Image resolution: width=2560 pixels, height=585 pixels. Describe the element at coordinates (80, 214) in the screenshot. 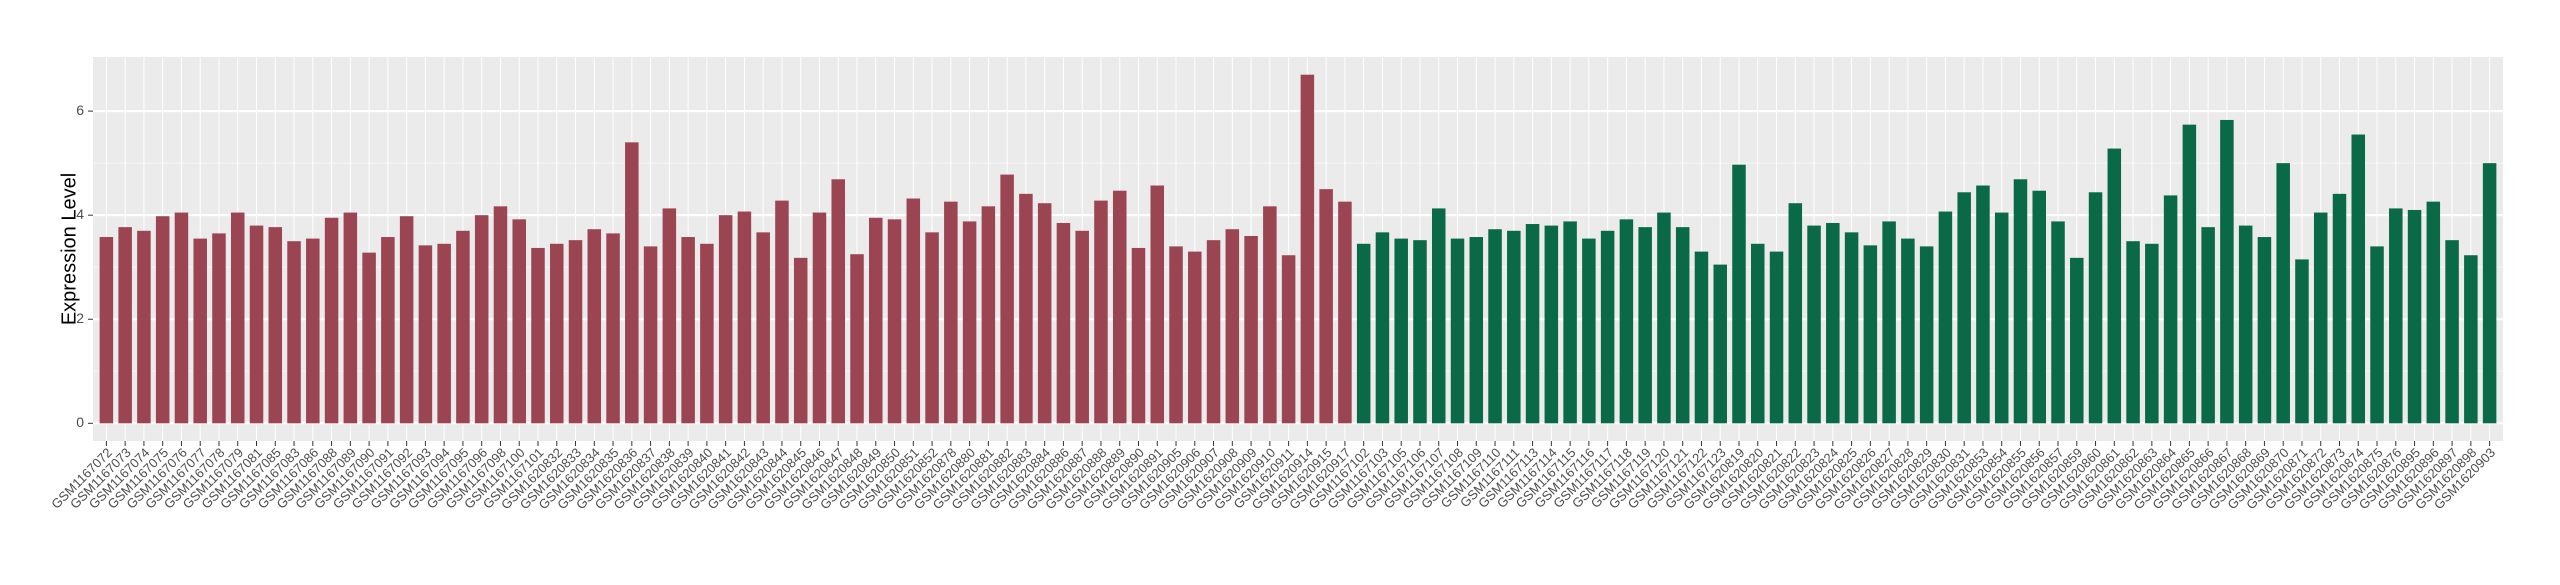

I see `y-tick-label: 4` at that location.